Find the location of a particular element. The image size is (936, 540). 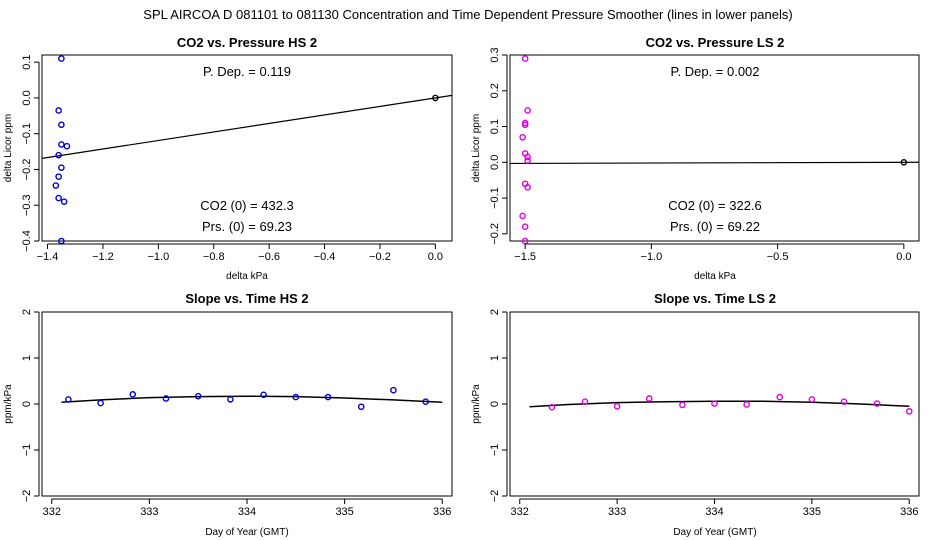

fit-lines is located at coordinates (247, 126).